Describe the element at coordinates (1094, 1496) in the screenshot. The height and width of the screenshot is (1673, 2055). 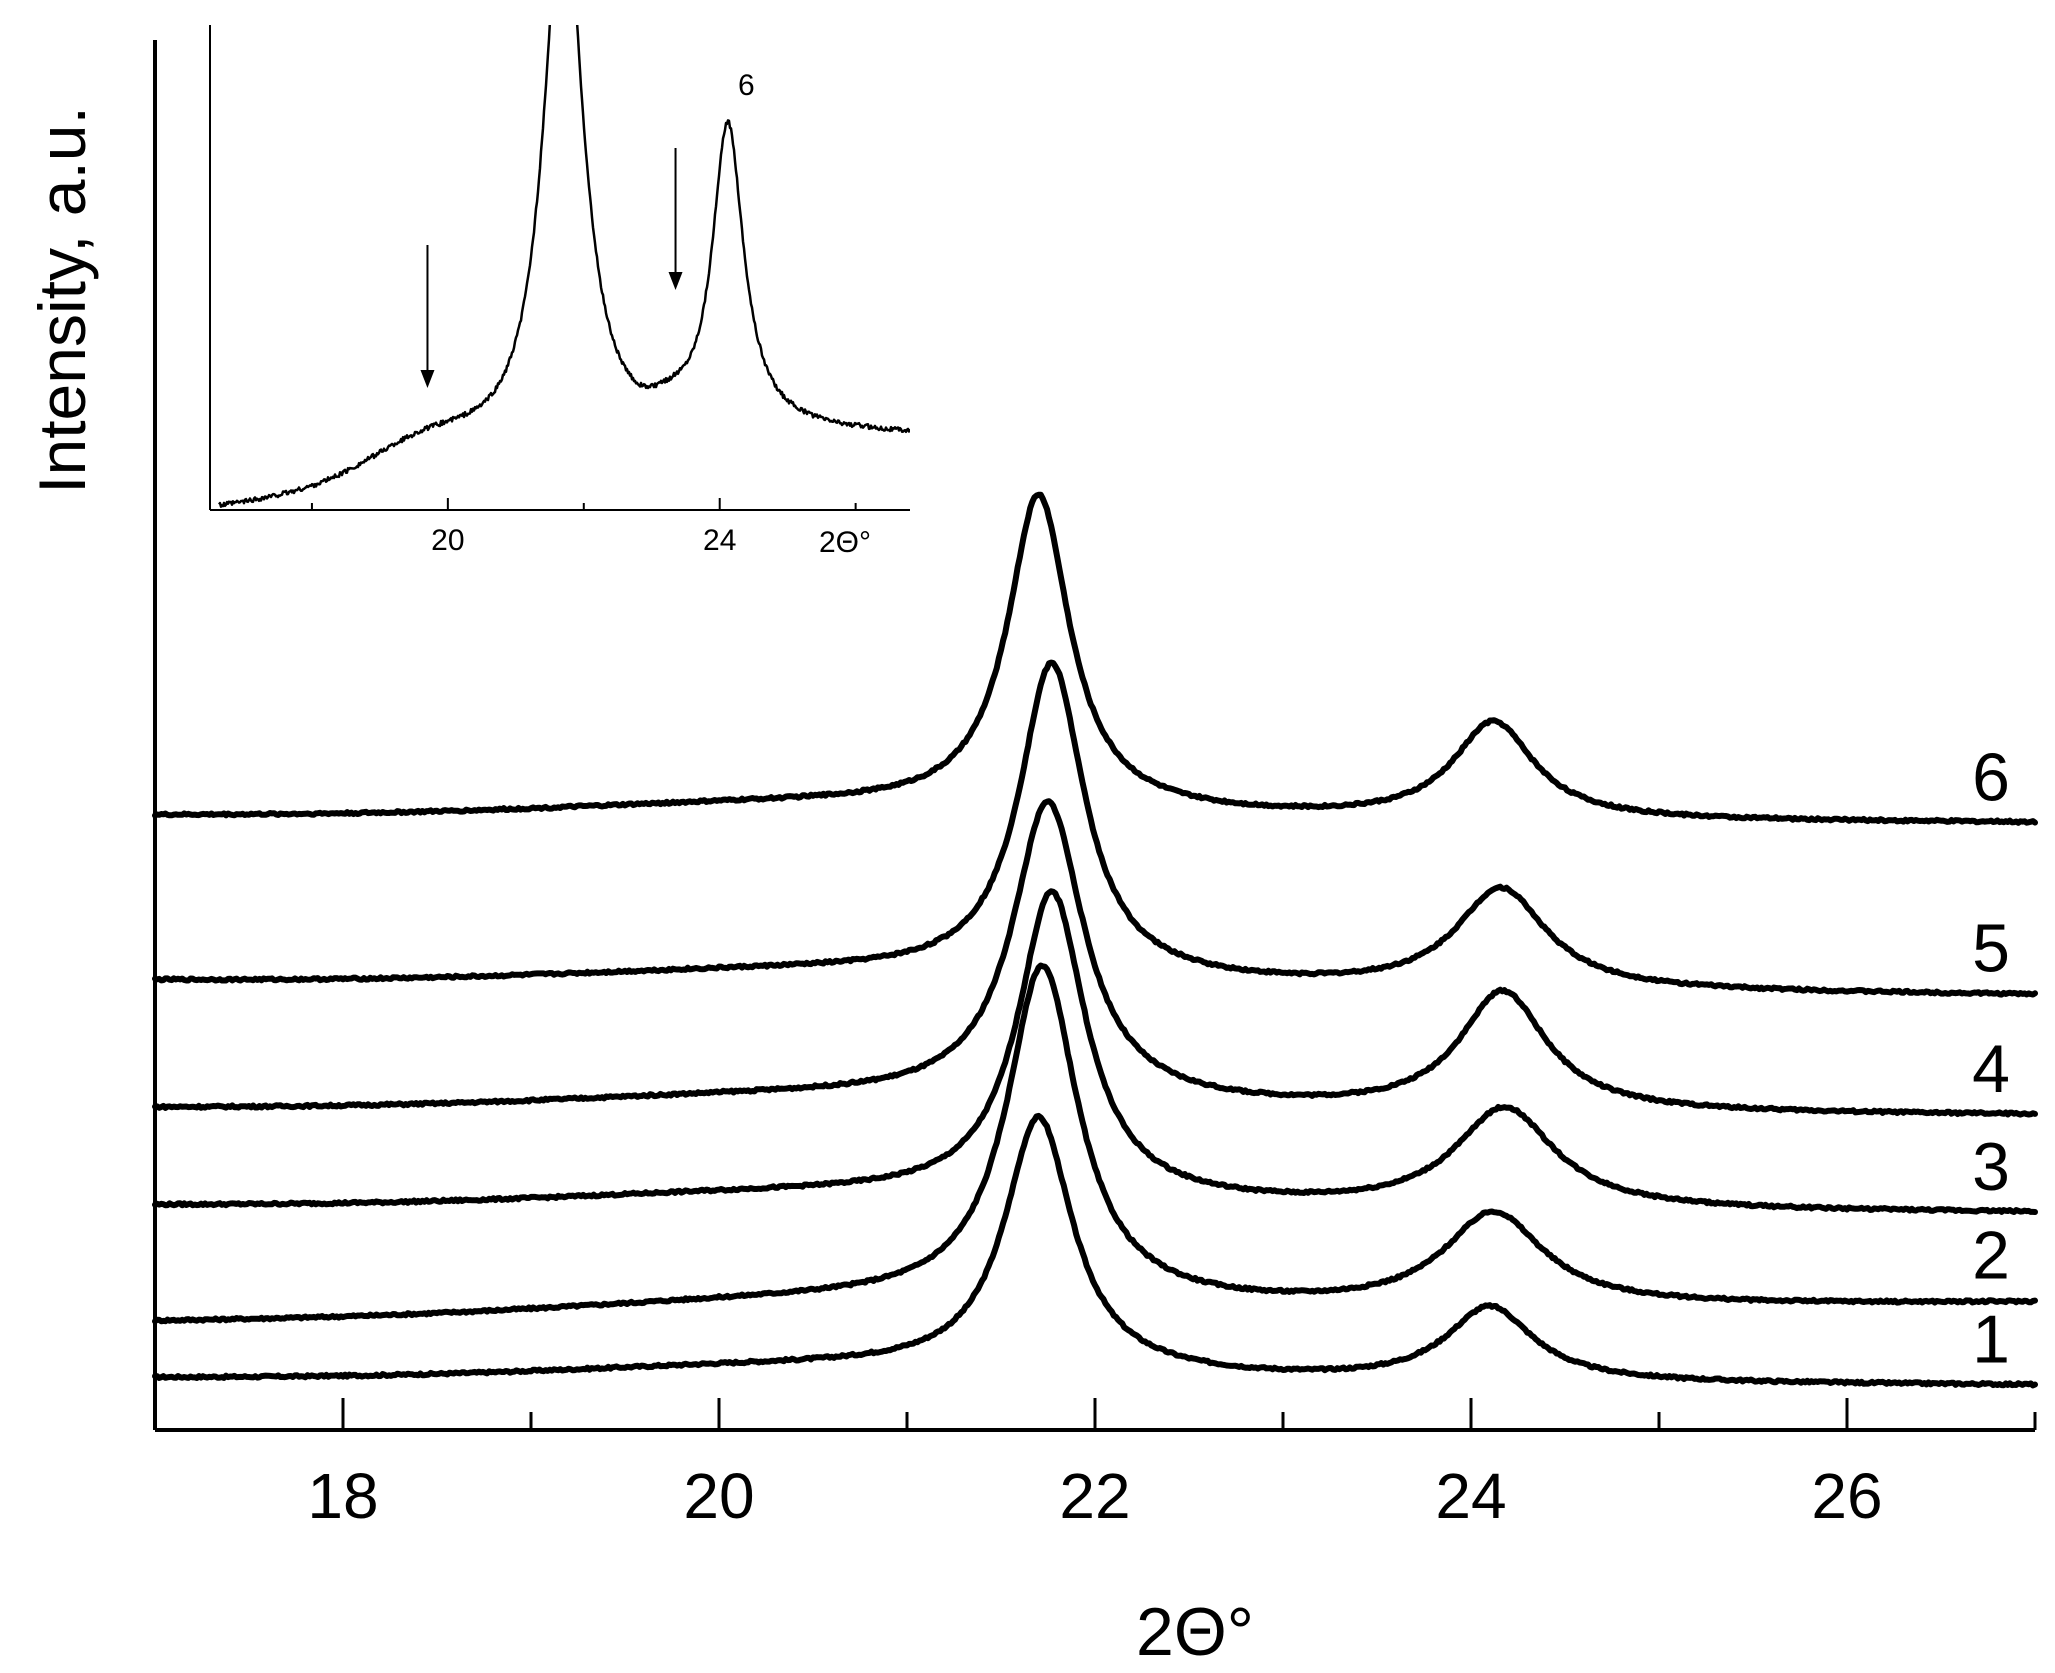
I see `x-tick-label-22: 22` at that location.